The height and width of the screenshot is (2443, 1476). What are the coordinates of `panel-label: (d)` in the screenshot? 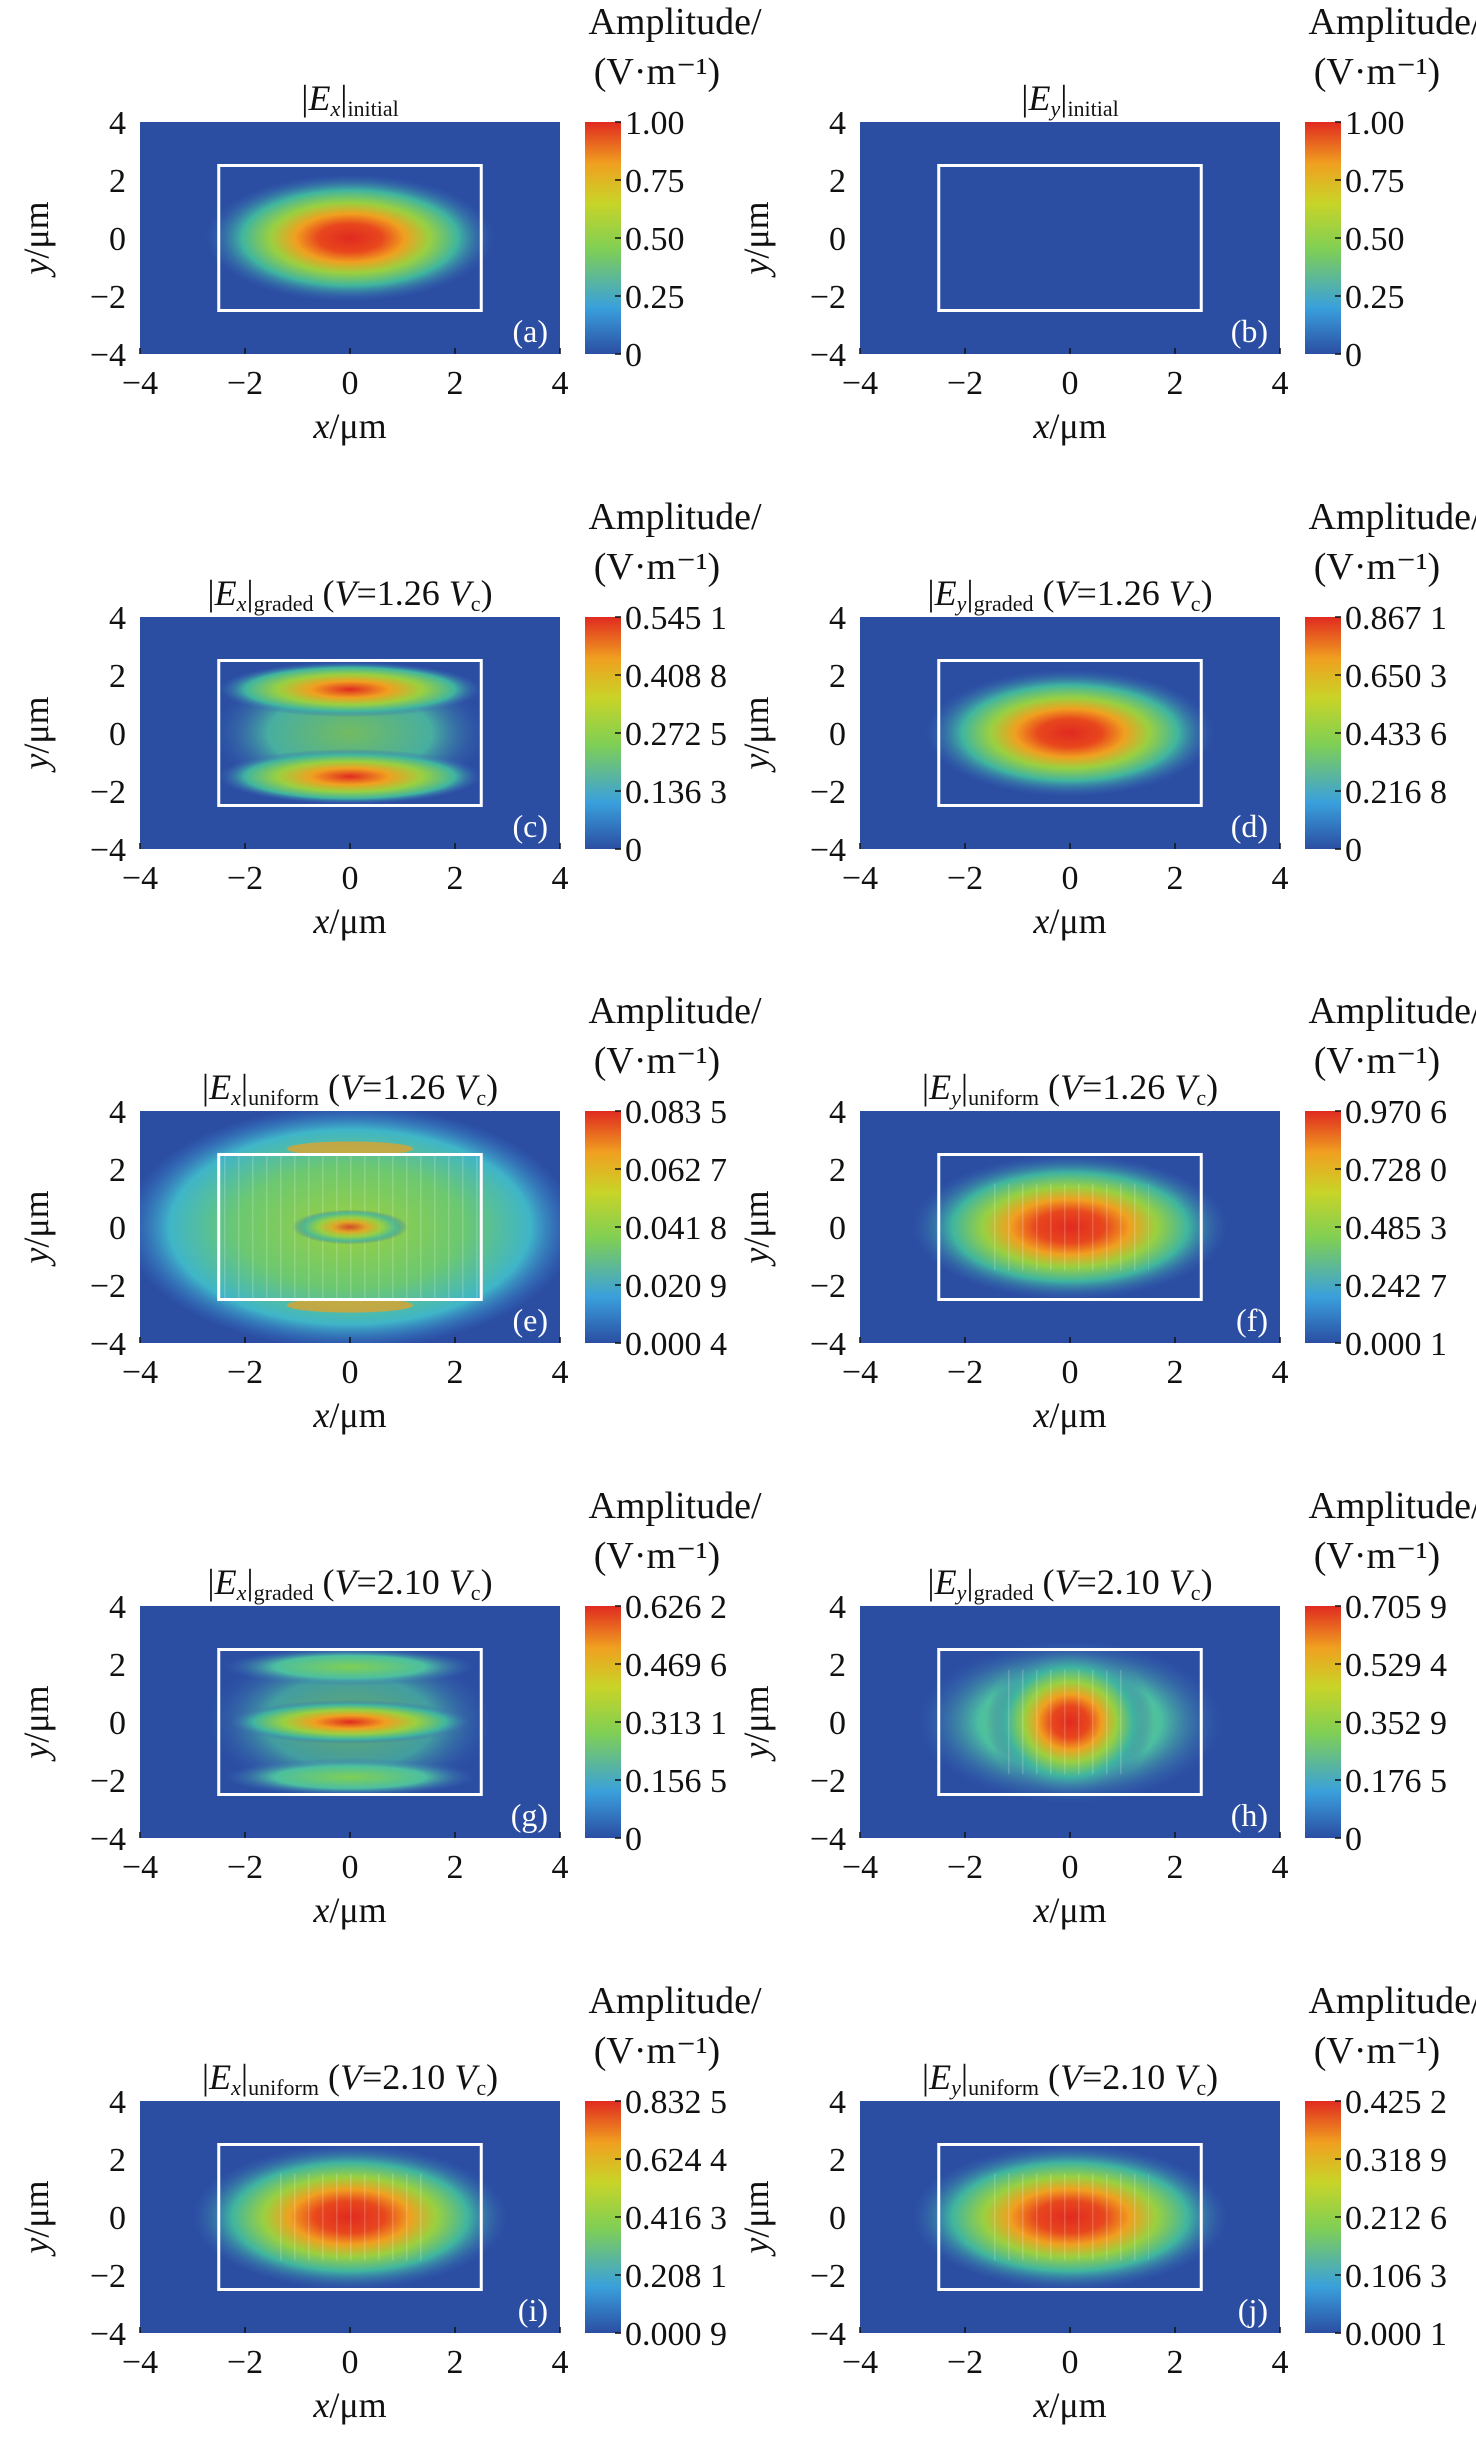 It's located at (1249, 826).